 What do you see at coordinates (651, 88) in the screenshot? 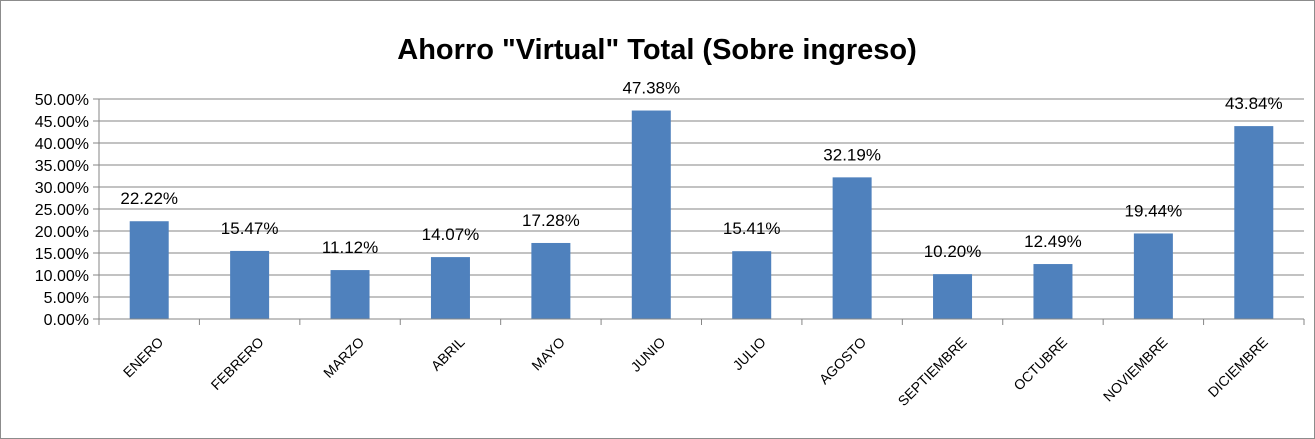
I see `data-label: 47.38%` at bounding box center [651, 88].